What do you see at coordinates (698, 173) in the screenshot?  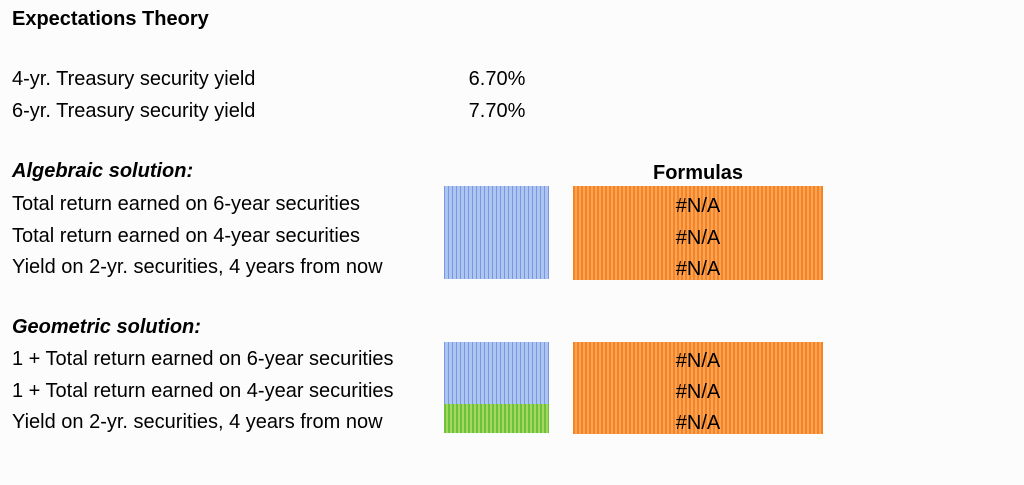 I see `formulas-header: Formulas` at bounding box center [698, 173].